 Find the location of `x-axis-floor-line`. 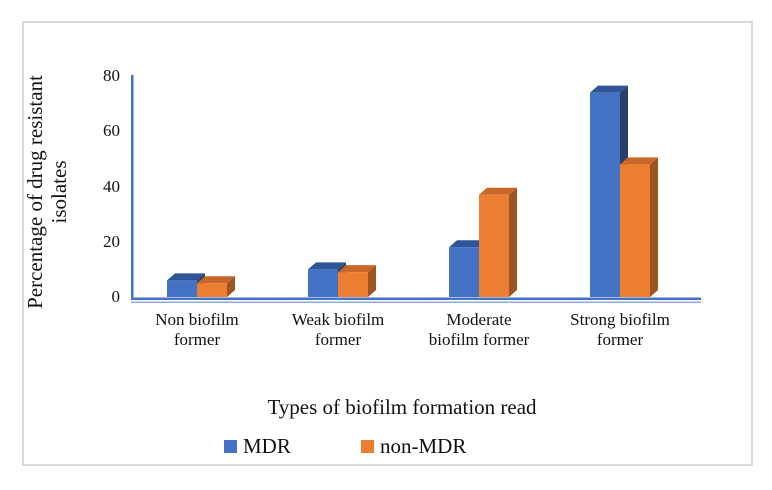

x-axis-floor-line is located at coordinates (416, 302).